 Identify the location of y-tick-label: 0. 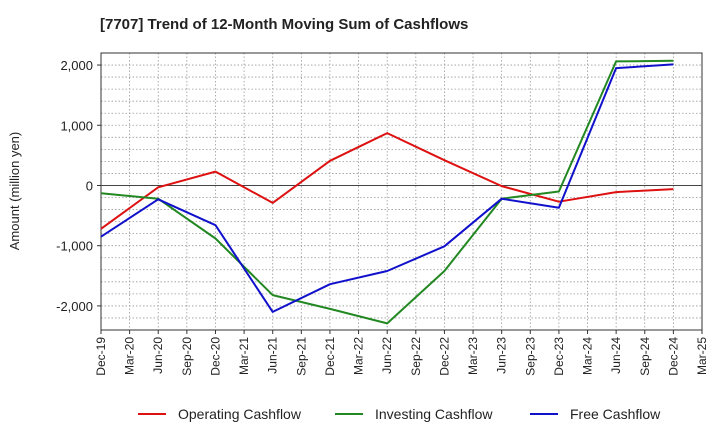
(89, 185).